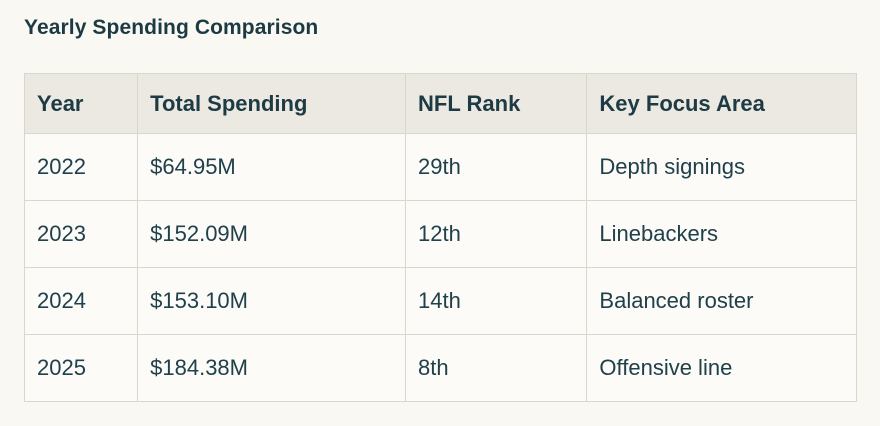 The width and height of the screenshot is (880, 426). I want to click on cell-key-focus-area: Balanced roster, so click(721, 301).